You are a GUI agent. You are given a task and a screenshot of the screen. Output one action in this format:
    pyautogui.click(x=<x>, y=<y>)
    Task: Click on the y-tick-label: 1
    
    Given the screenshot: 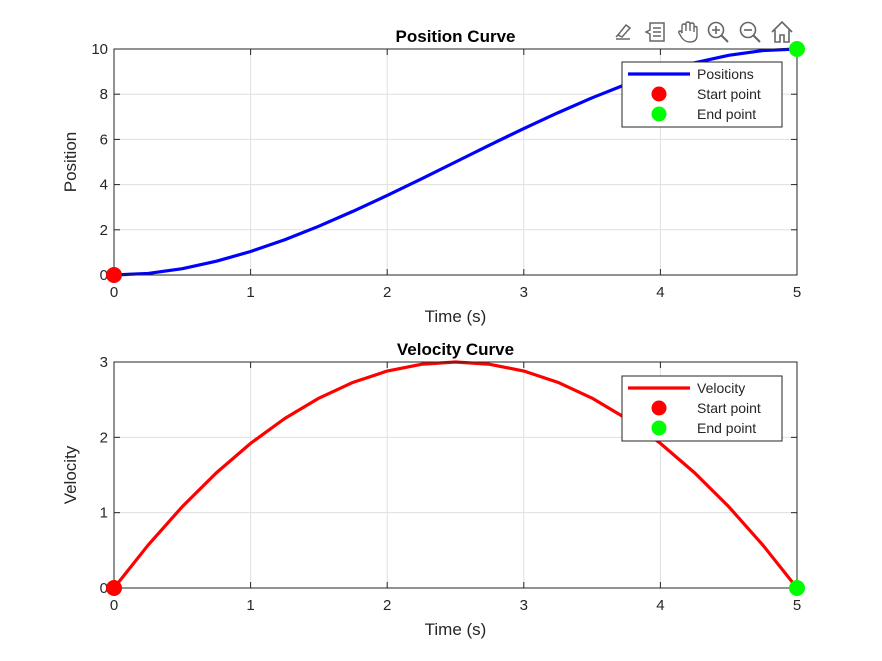 What is the action you would take?
    pyautogui.click(x=104, y=513)
    